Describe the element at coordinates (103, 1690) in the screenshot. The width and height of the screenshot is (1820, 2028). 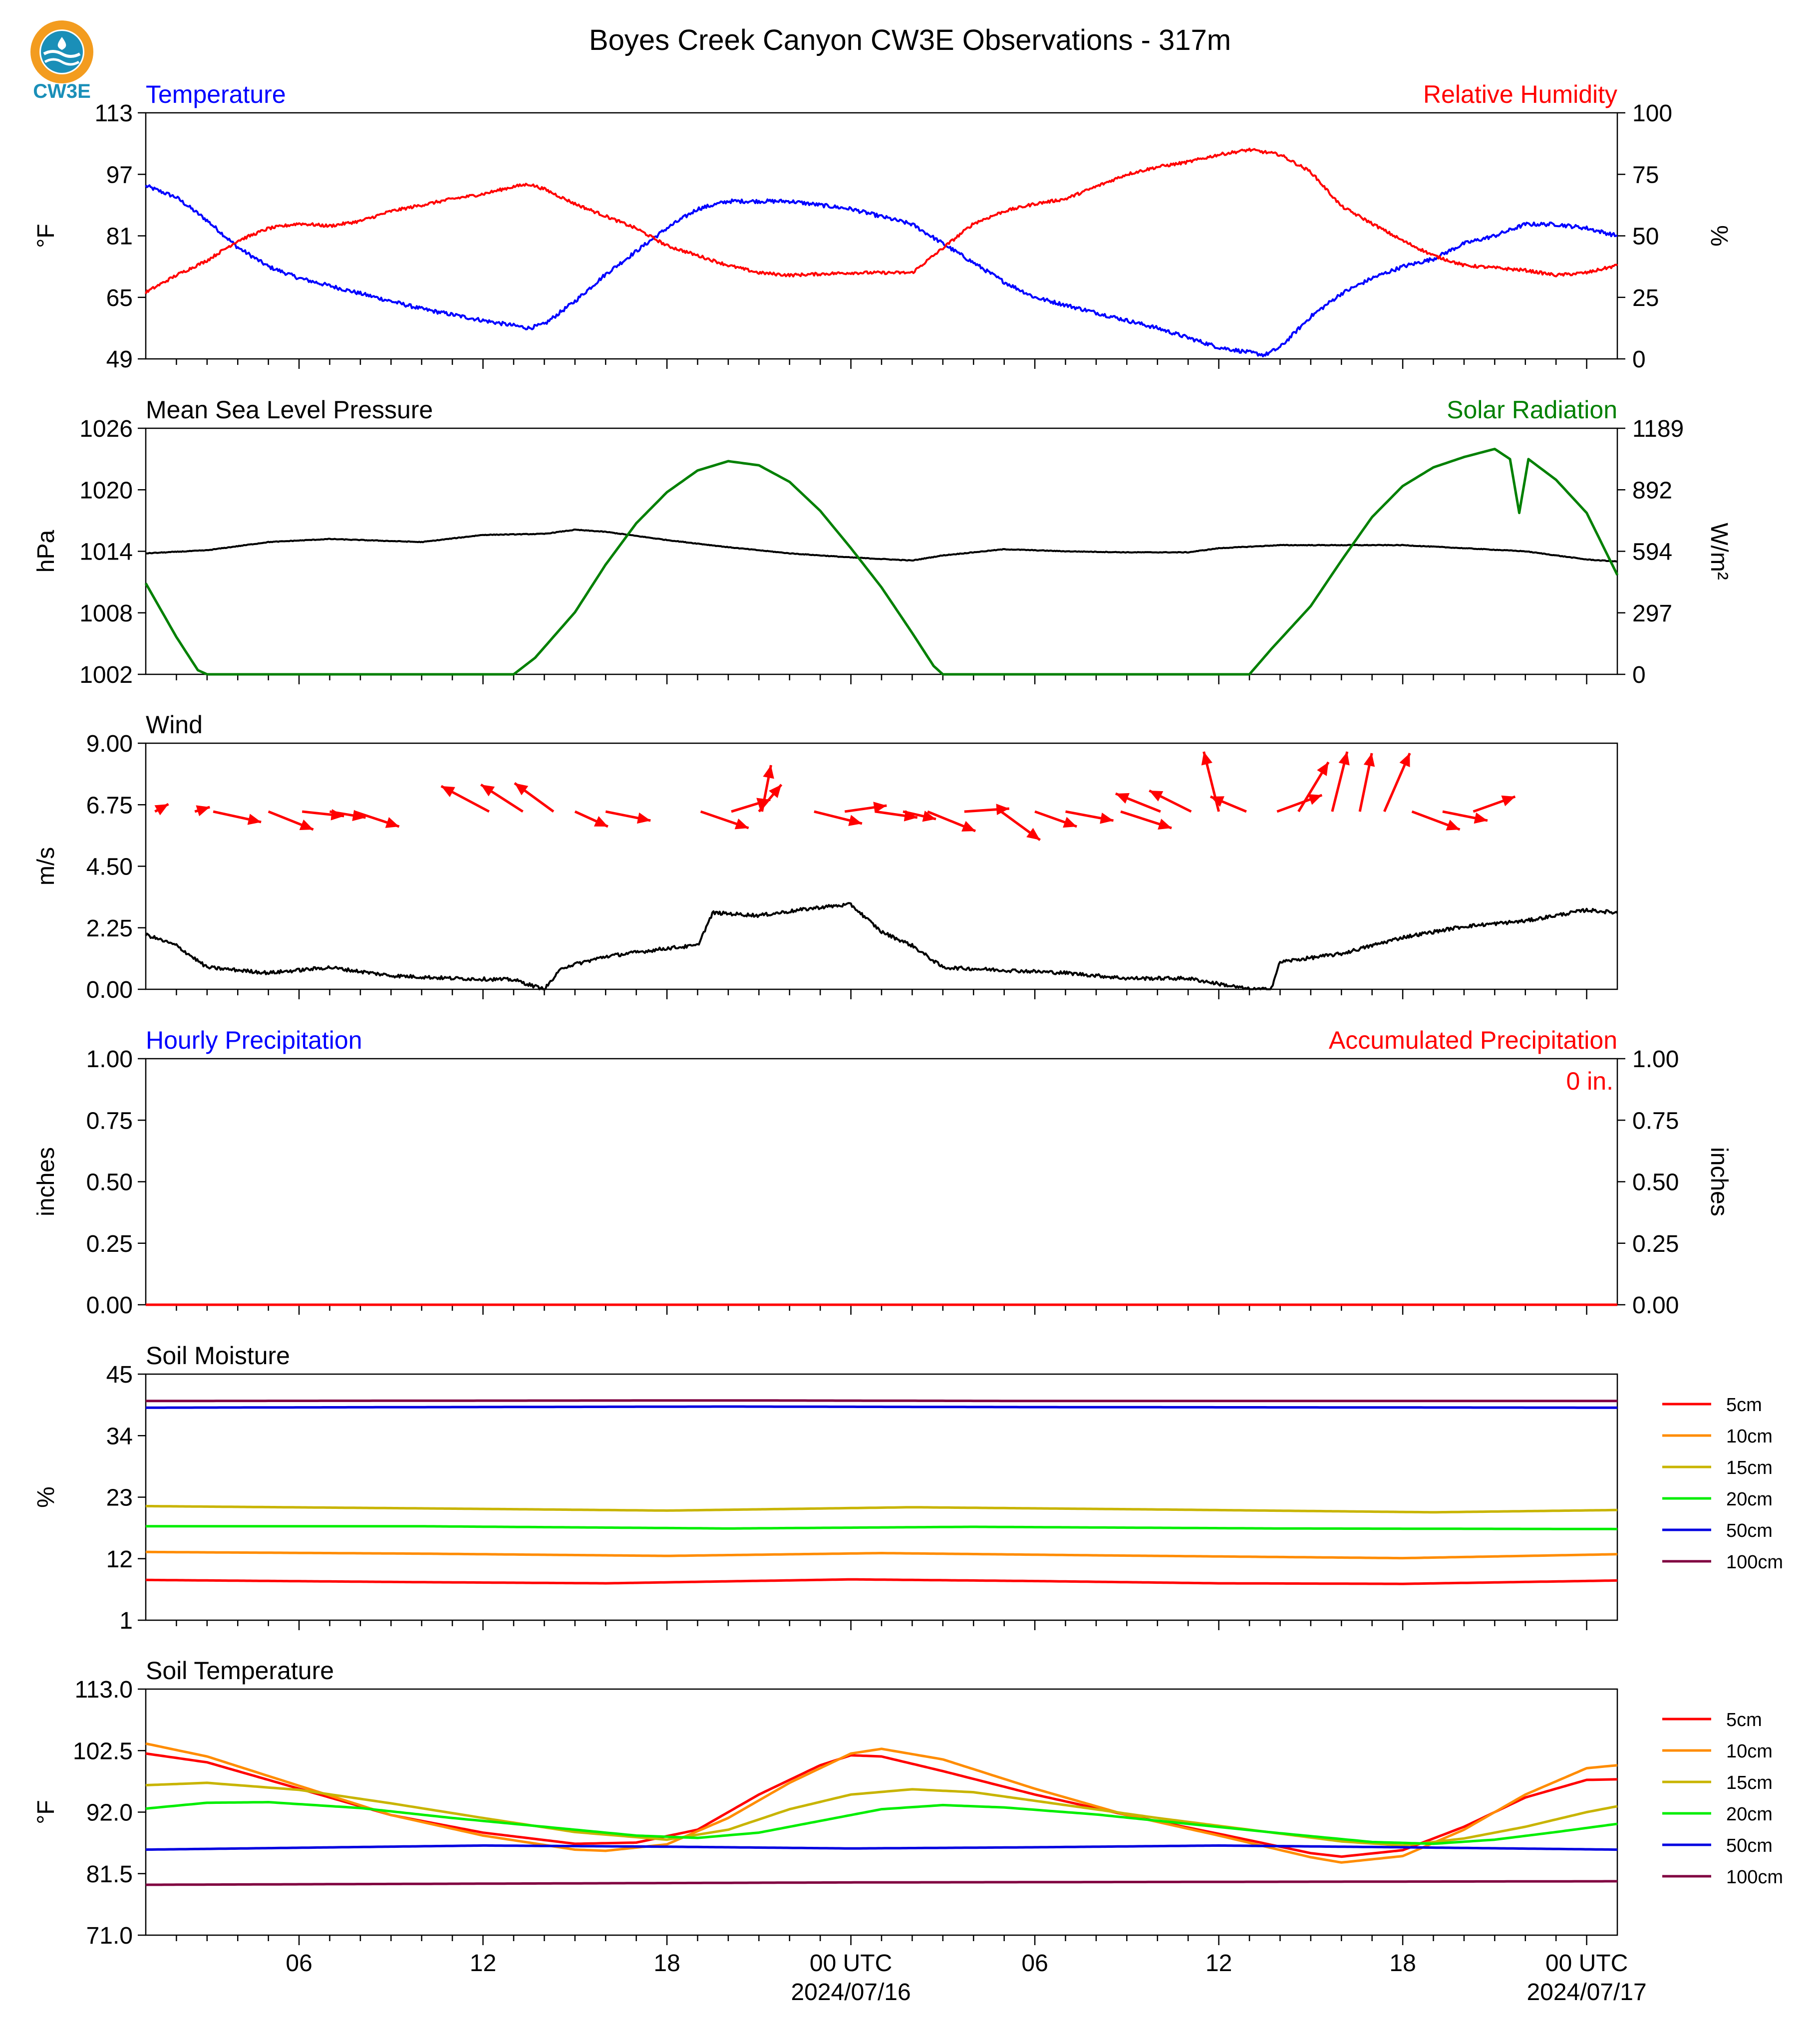
I see `y-tick-label: 113.0` at that location.